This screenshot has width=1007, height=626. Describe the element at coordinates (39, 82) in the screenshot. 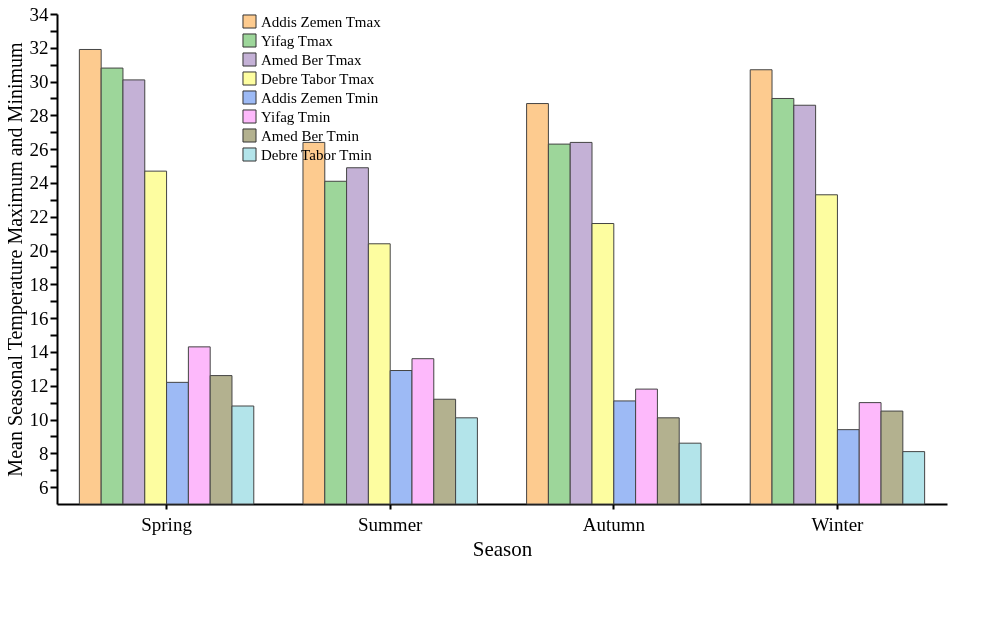

I see `y-tick-label: 30` at that location.